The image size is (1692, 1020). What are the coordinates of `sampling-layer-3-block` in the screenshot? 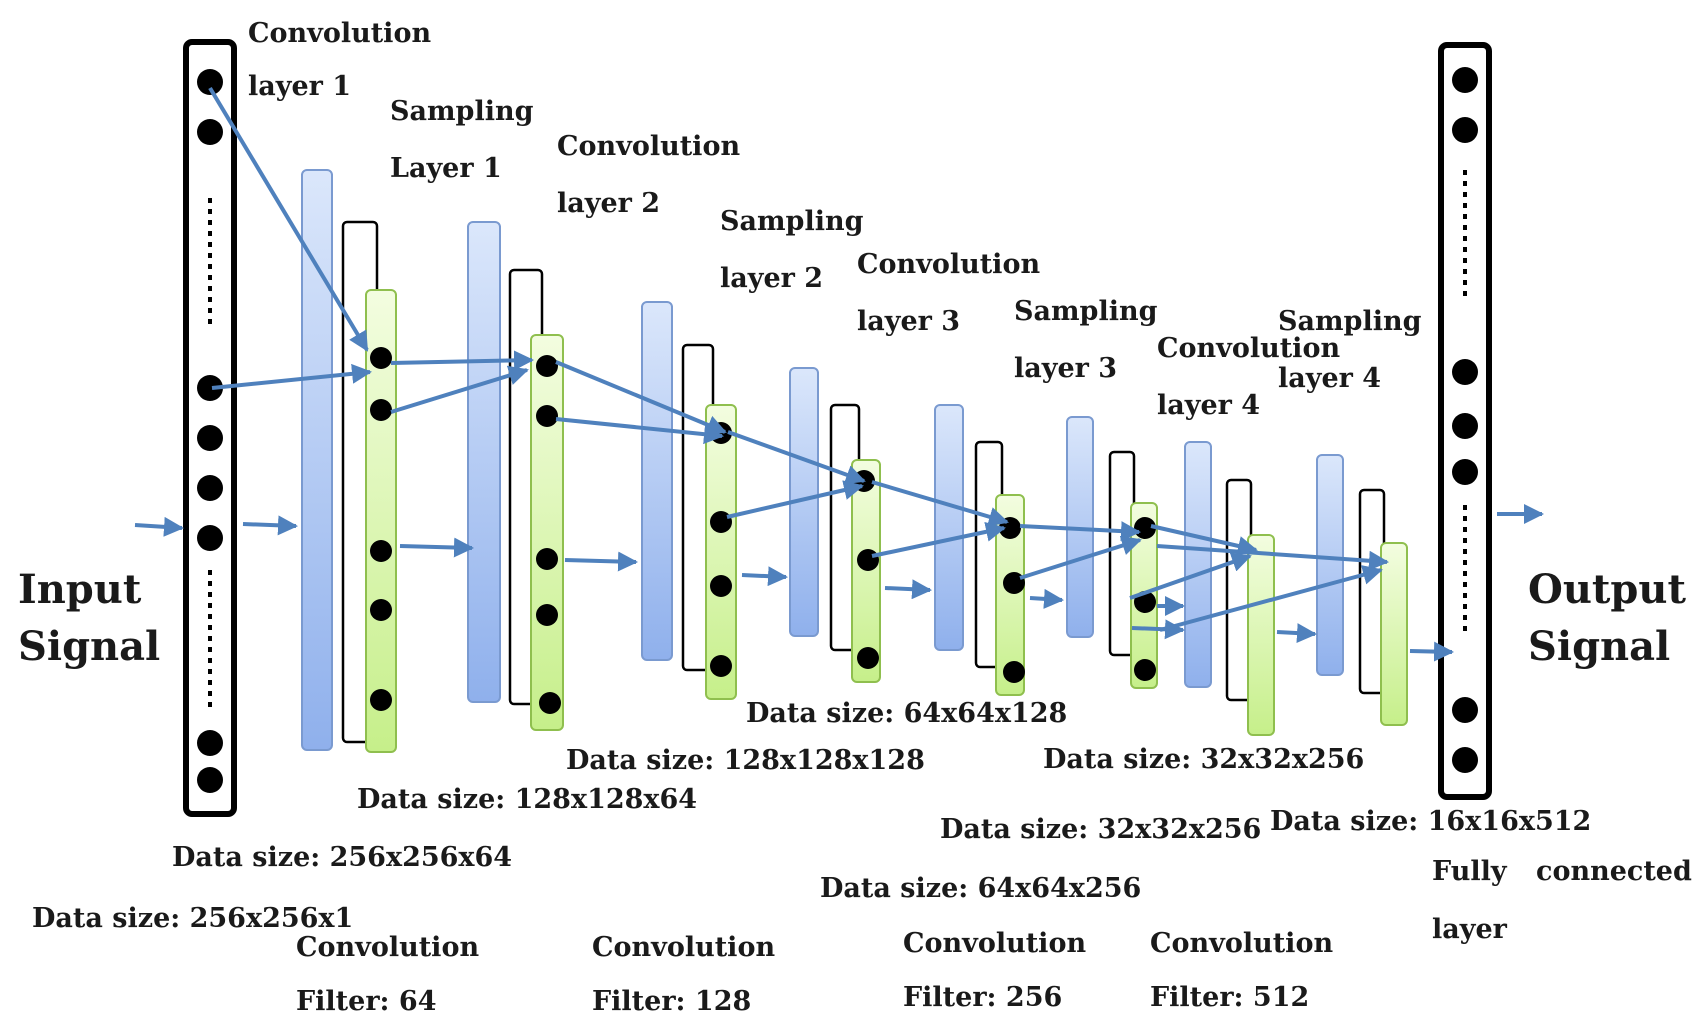 It's located at (721, 552).